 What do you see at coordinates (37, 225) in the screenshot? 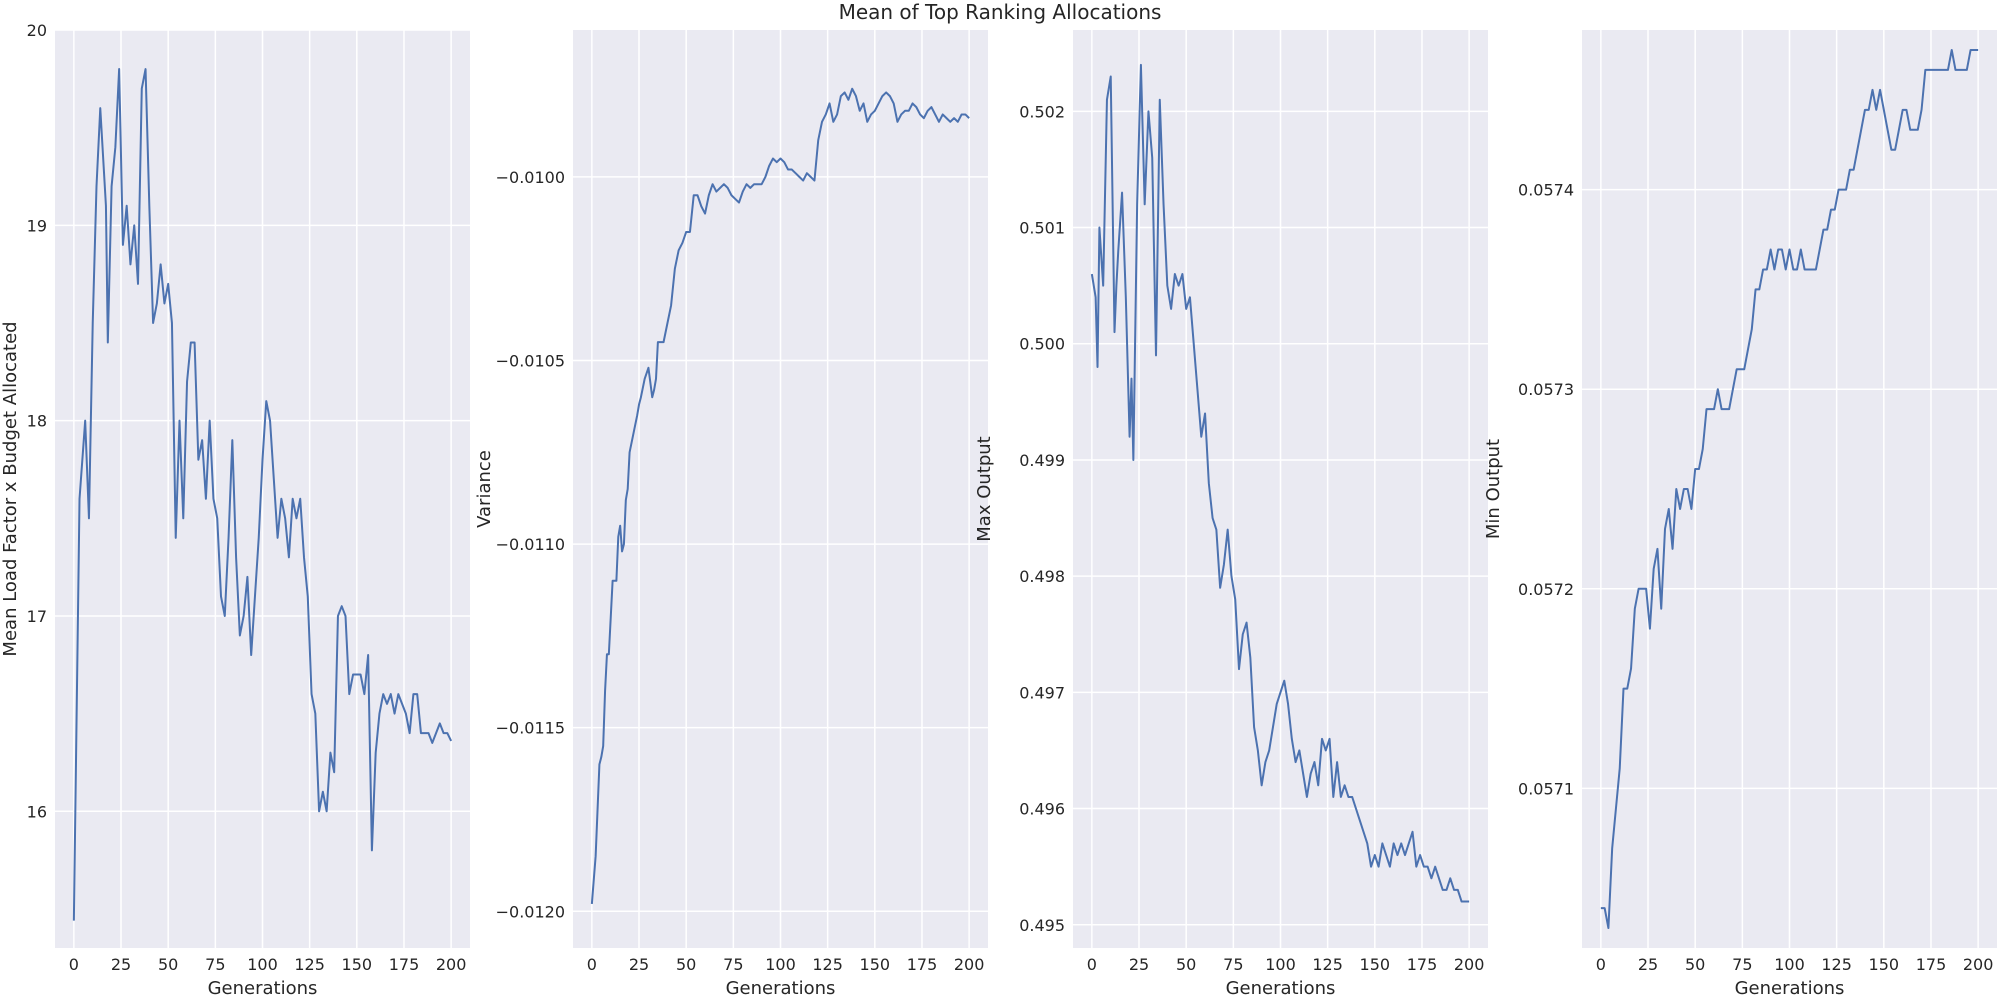
I see `y-tick-label-load-factor: 19` at bounding box center [37, 225].